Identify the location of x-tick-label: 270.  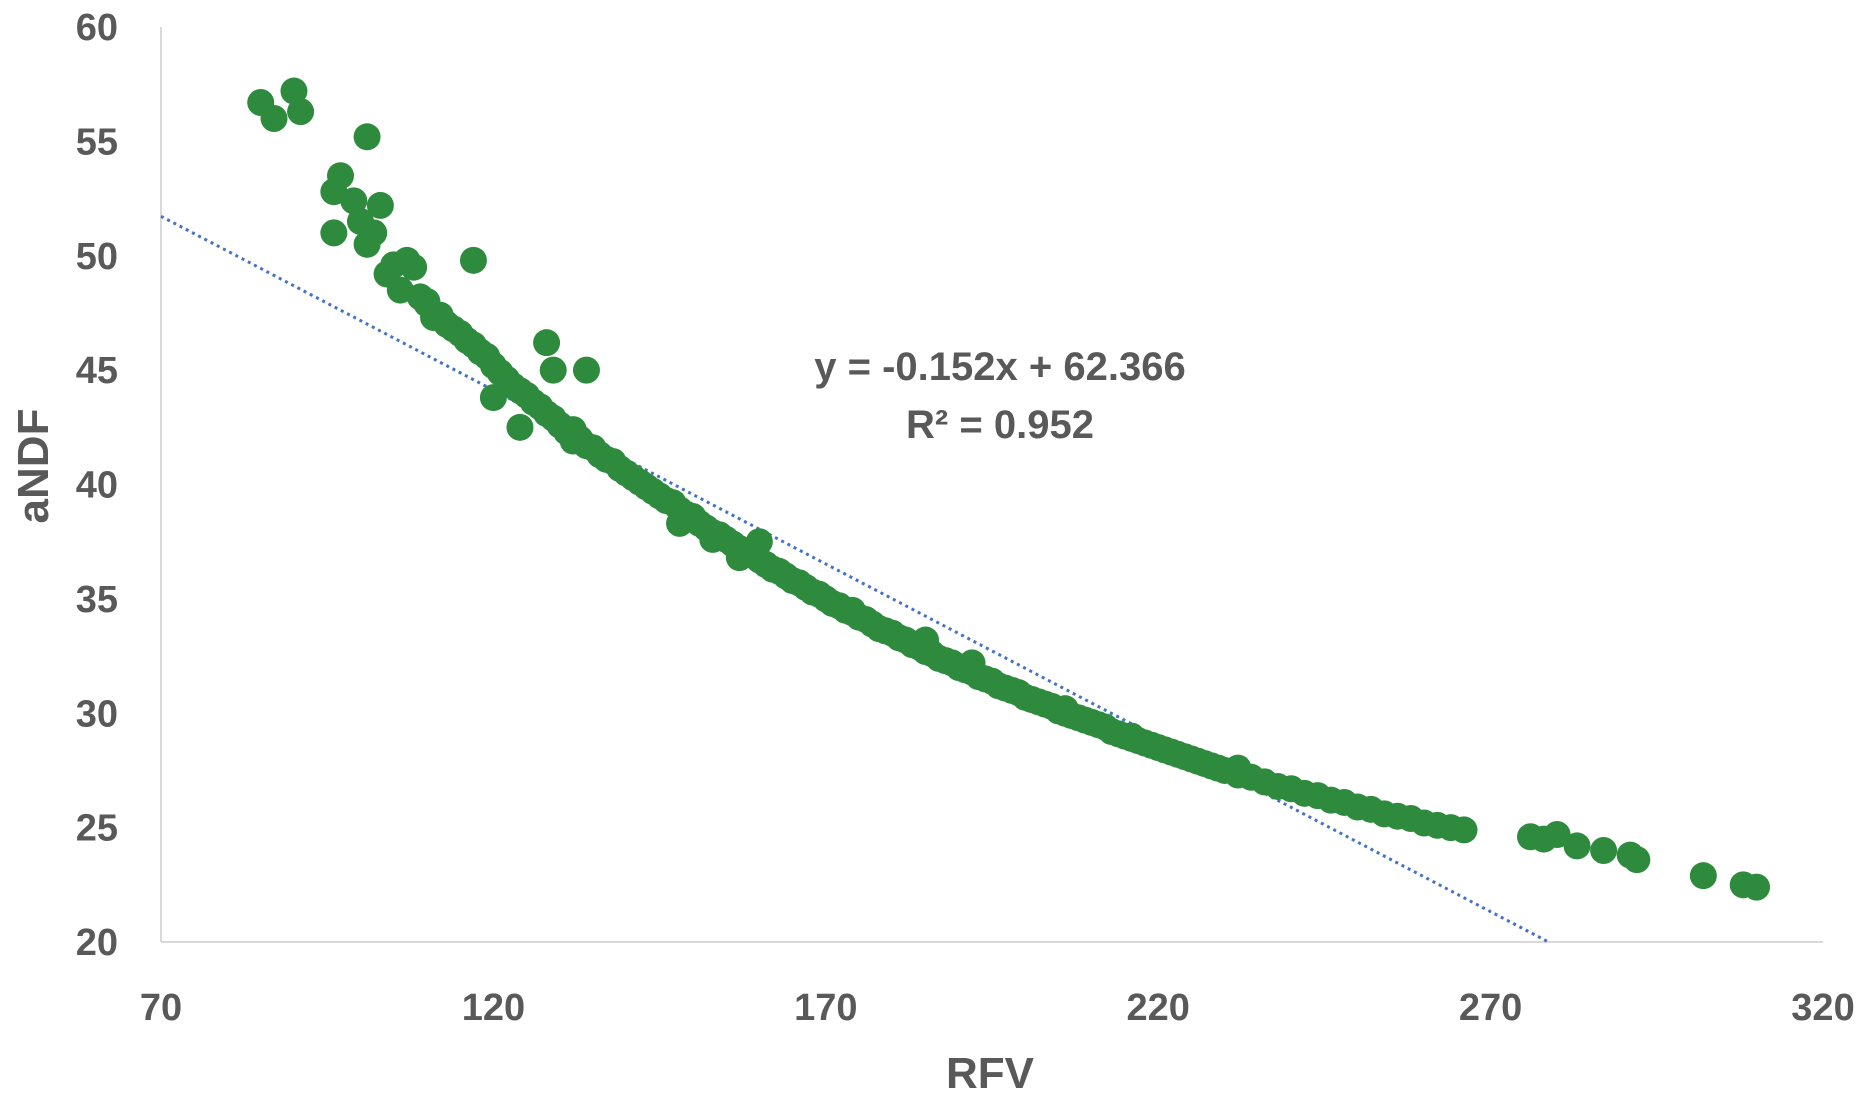
(1490, 1008).